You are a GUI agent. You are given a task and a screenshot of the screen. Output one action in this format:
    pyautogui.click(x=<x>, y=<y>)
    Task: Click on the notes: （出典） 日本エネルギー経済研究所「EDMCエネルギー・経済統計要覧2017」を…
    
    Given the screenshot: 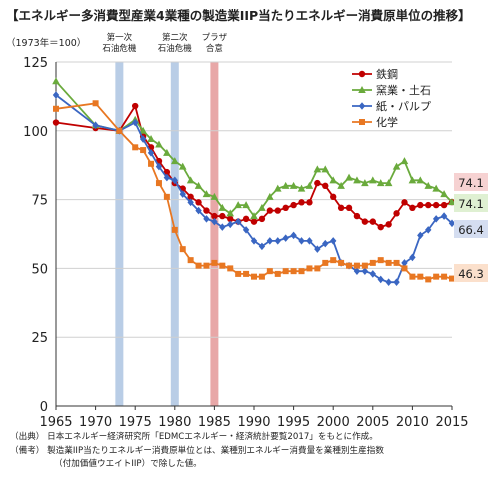 What is the action you would take?
    pyautogui.click(x=197, y=451)
    